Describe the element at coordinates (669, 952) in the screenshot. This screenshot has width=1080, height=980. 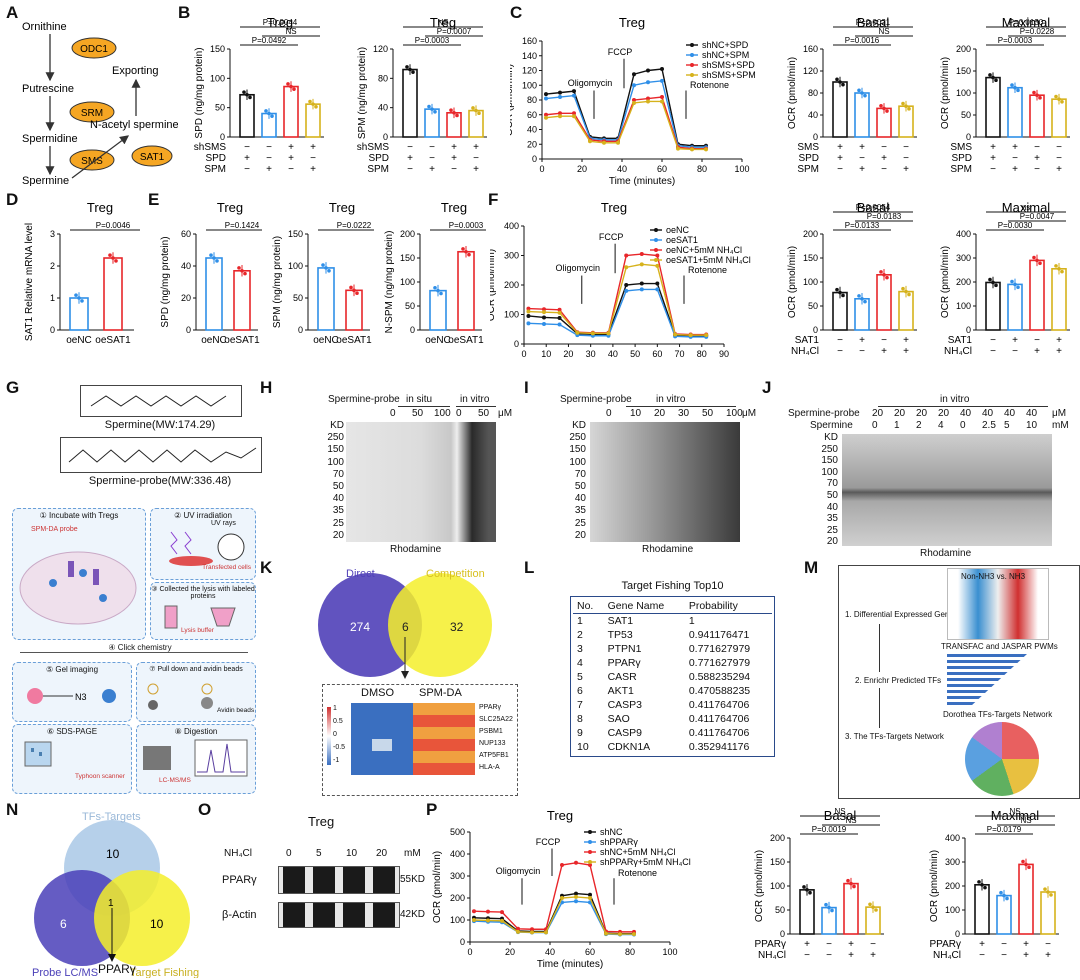
I see `x-tick-label: 100` at that location.